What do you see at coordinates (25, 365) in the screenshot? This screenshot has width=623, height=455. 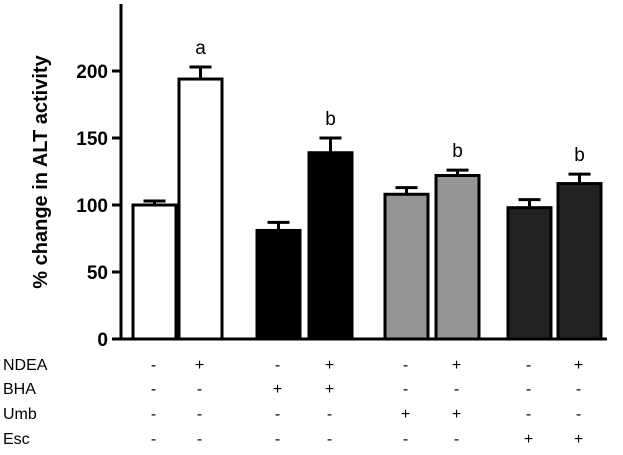 I see `treatment-label: NDEA` at bounding box center [25, 365].